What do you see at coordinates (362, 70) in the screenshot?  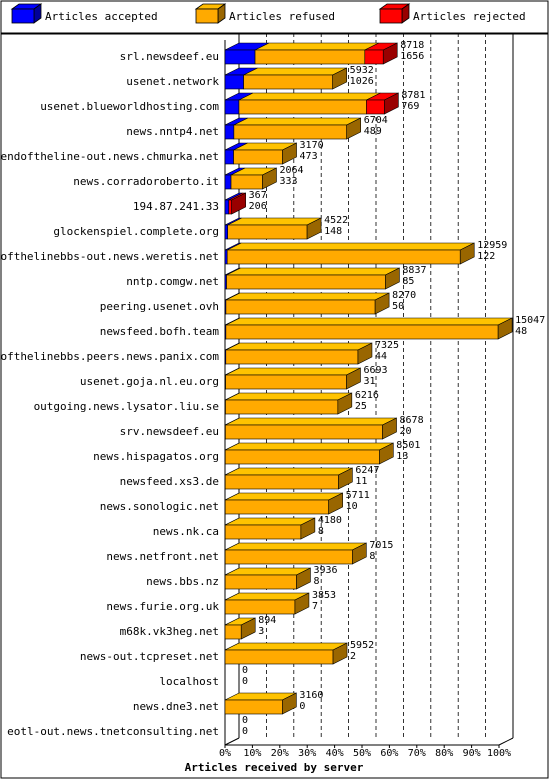 I see `value-total: 5932` at bounding box center [362, 70].